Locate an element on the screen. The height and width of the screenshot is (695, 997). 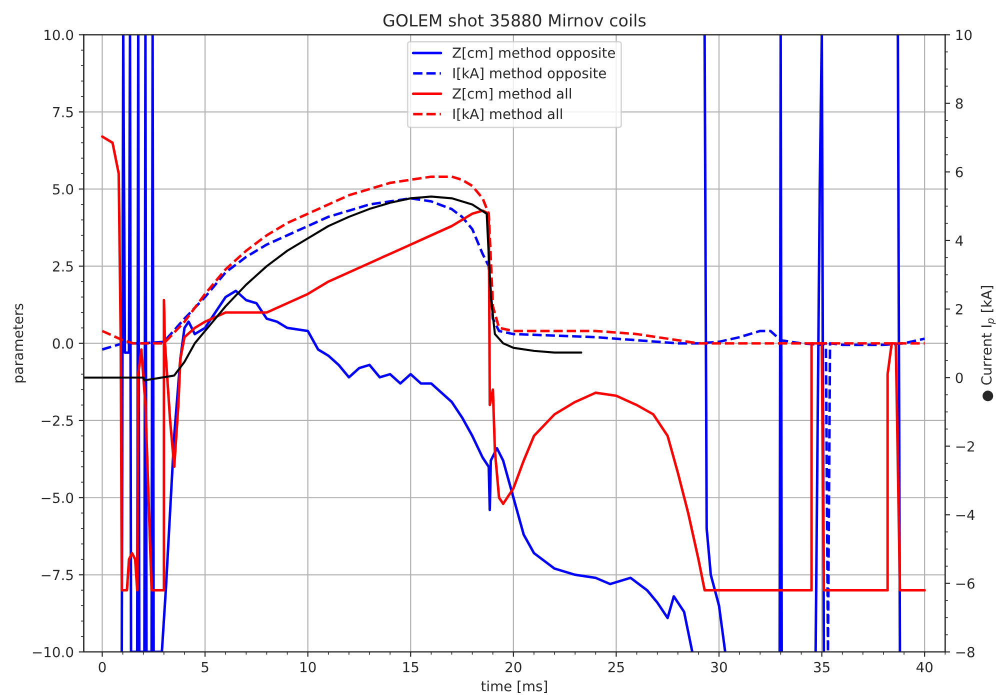
y-tick-label: 7.5 is located at coordinates (63, 112).